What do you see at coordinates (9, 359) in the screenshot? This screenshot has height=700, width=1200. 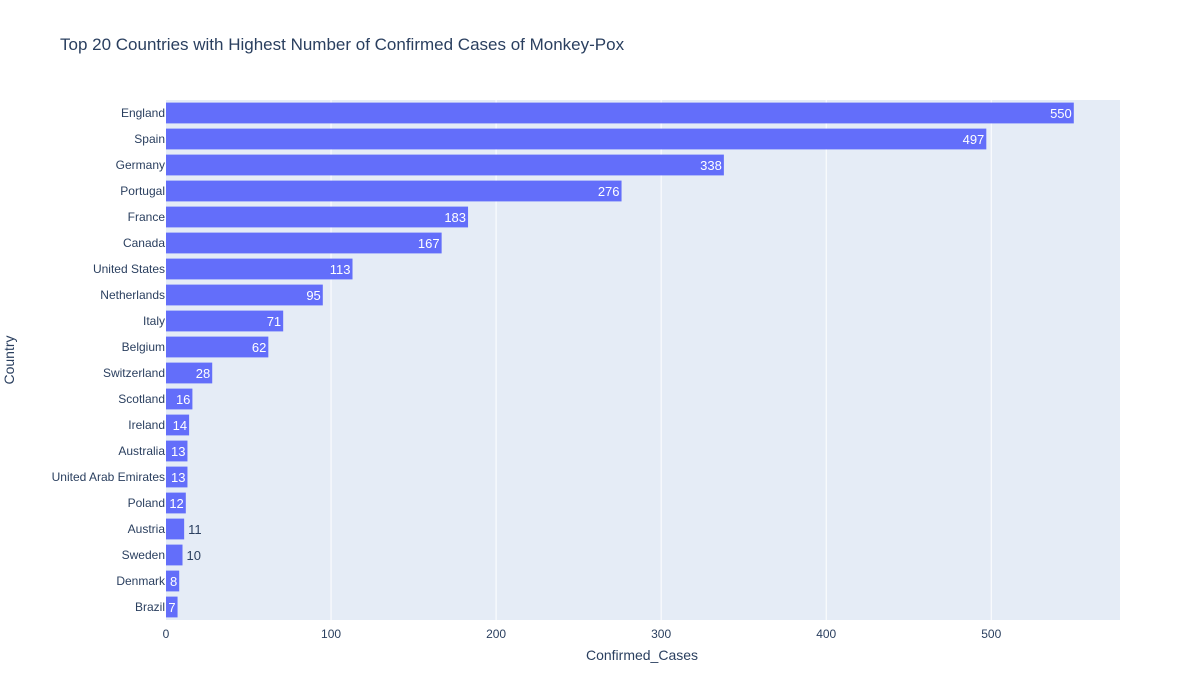 I see `y-axis-title: Country` at bounding box center [9, 359].